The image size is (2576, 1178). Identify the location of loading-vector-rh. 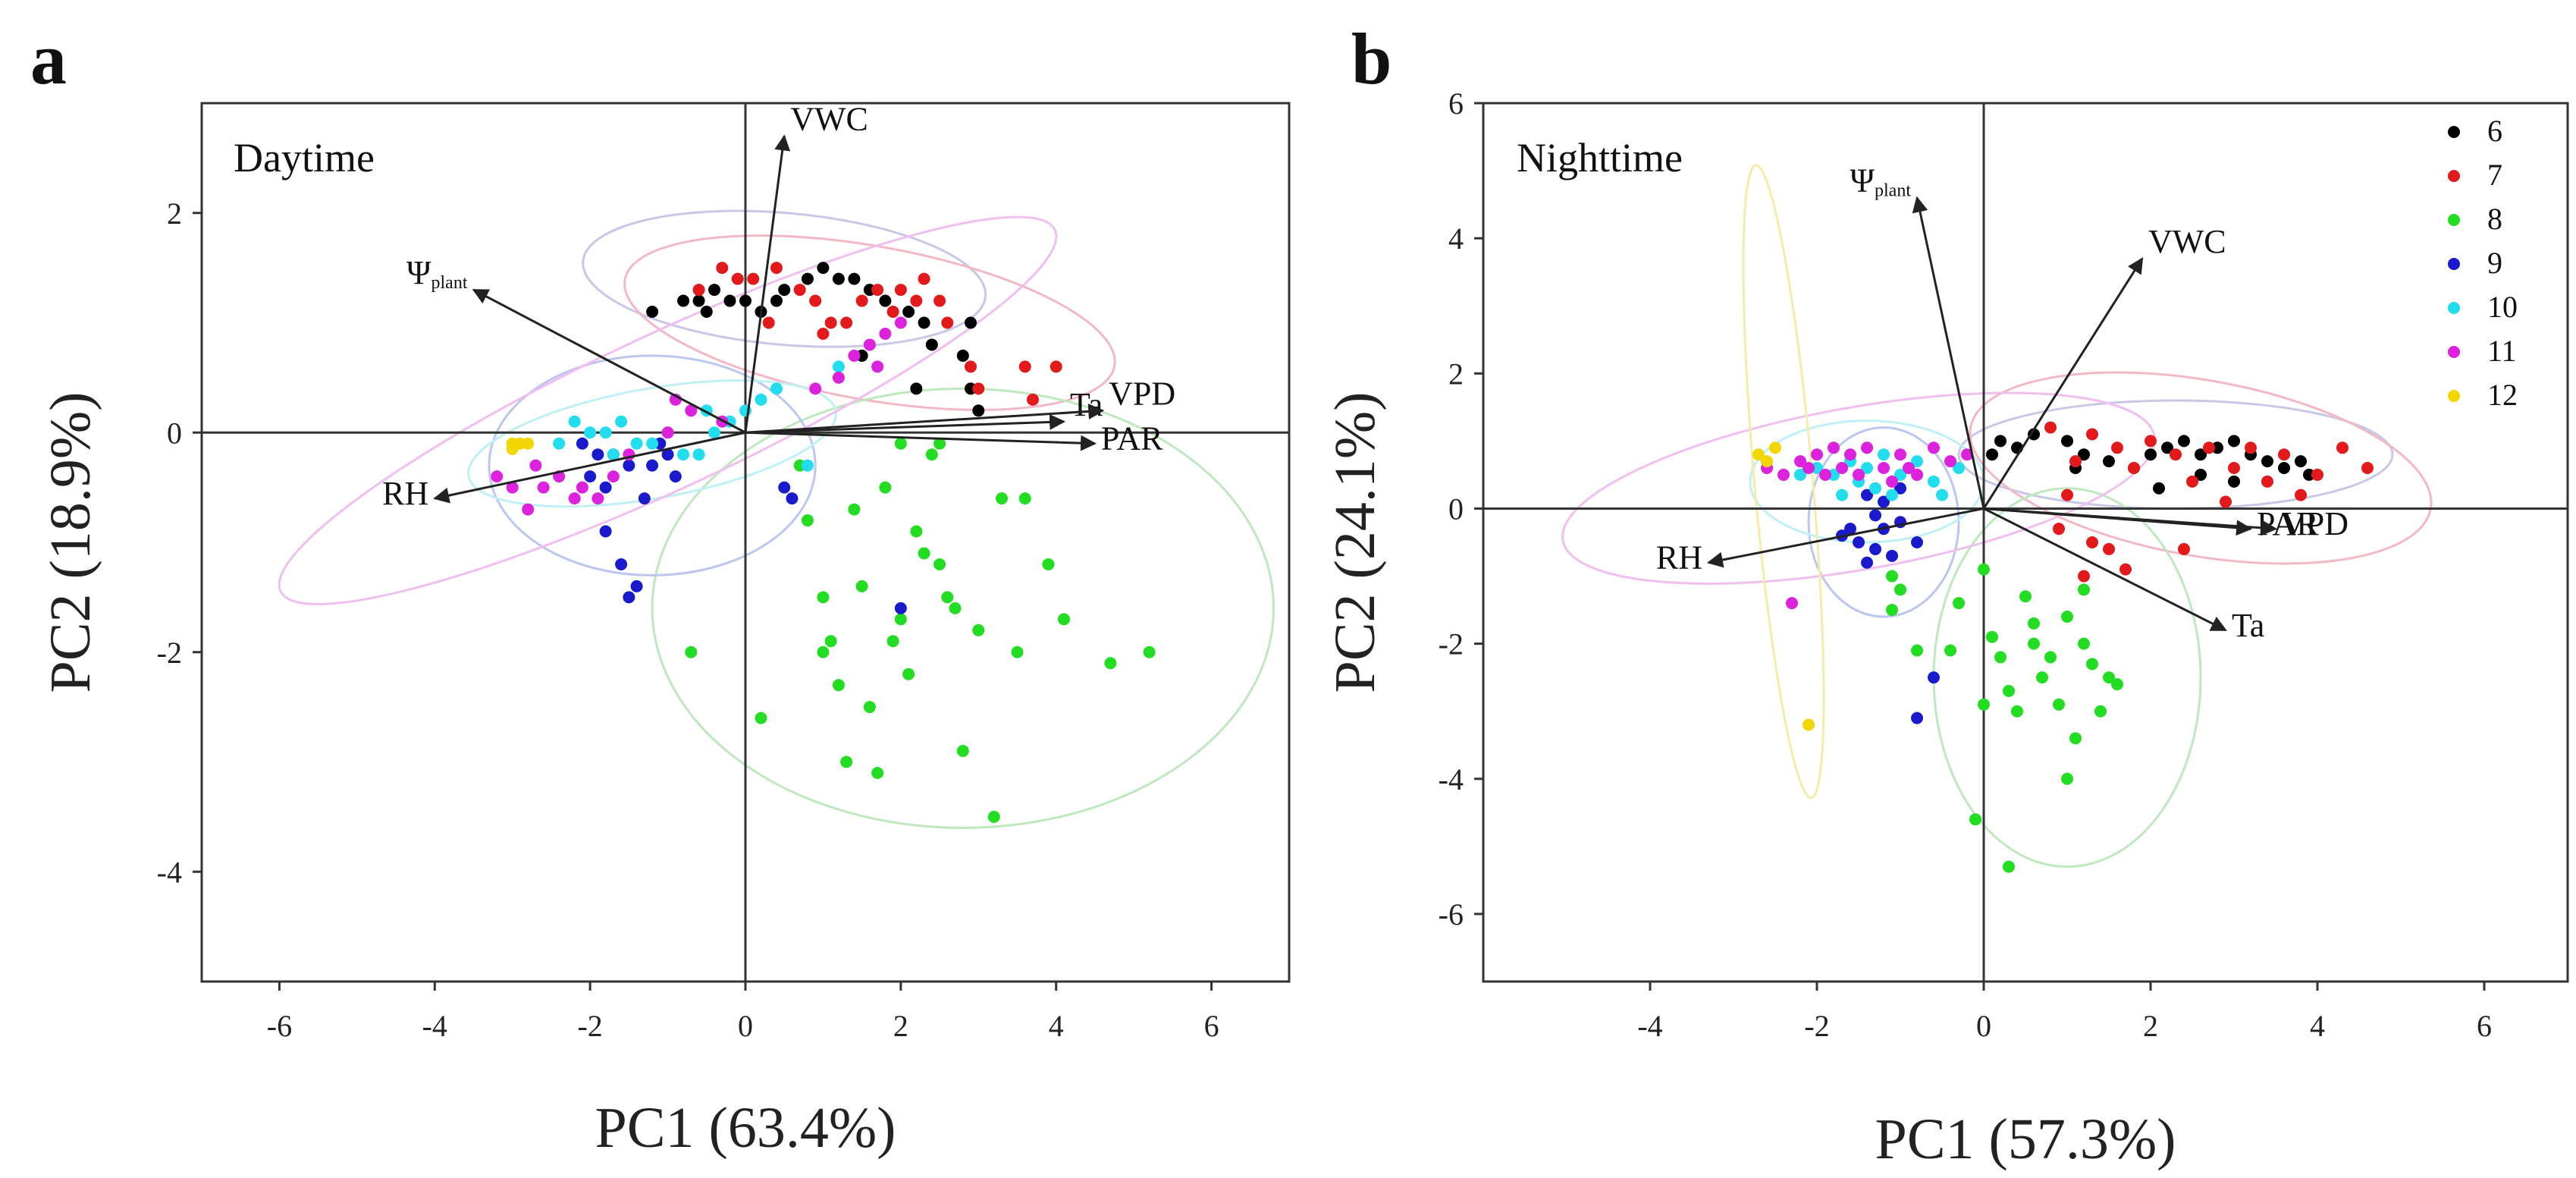
(589, 467).